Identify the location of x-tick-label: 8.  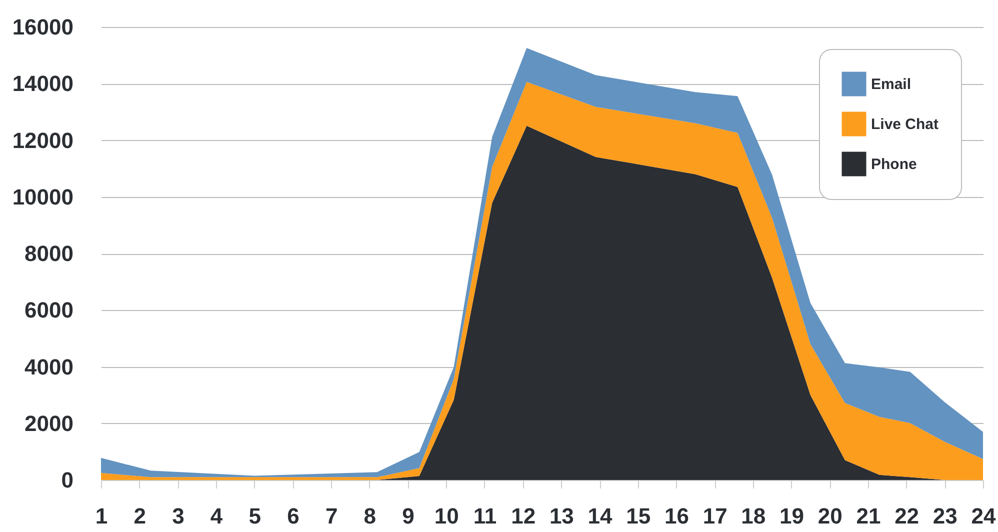
(370, 516).